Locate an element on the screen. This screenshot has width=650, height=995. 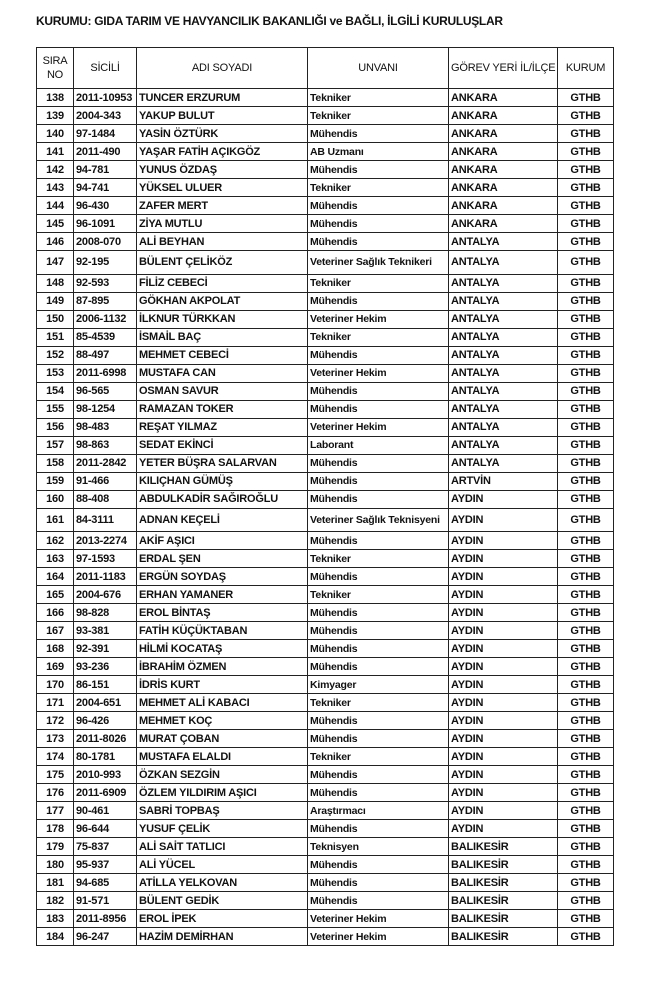
cell-sira-no: 169 is located at coordinates (55, 666).